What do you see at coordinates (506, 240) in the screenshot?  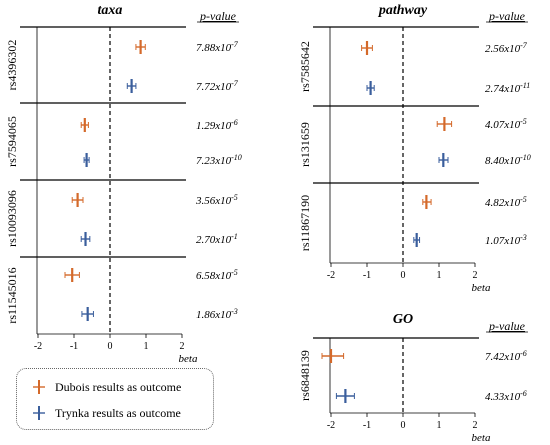 I see `pvalue-label: 1.07x10⁻³` at bounding box center [506, 240].